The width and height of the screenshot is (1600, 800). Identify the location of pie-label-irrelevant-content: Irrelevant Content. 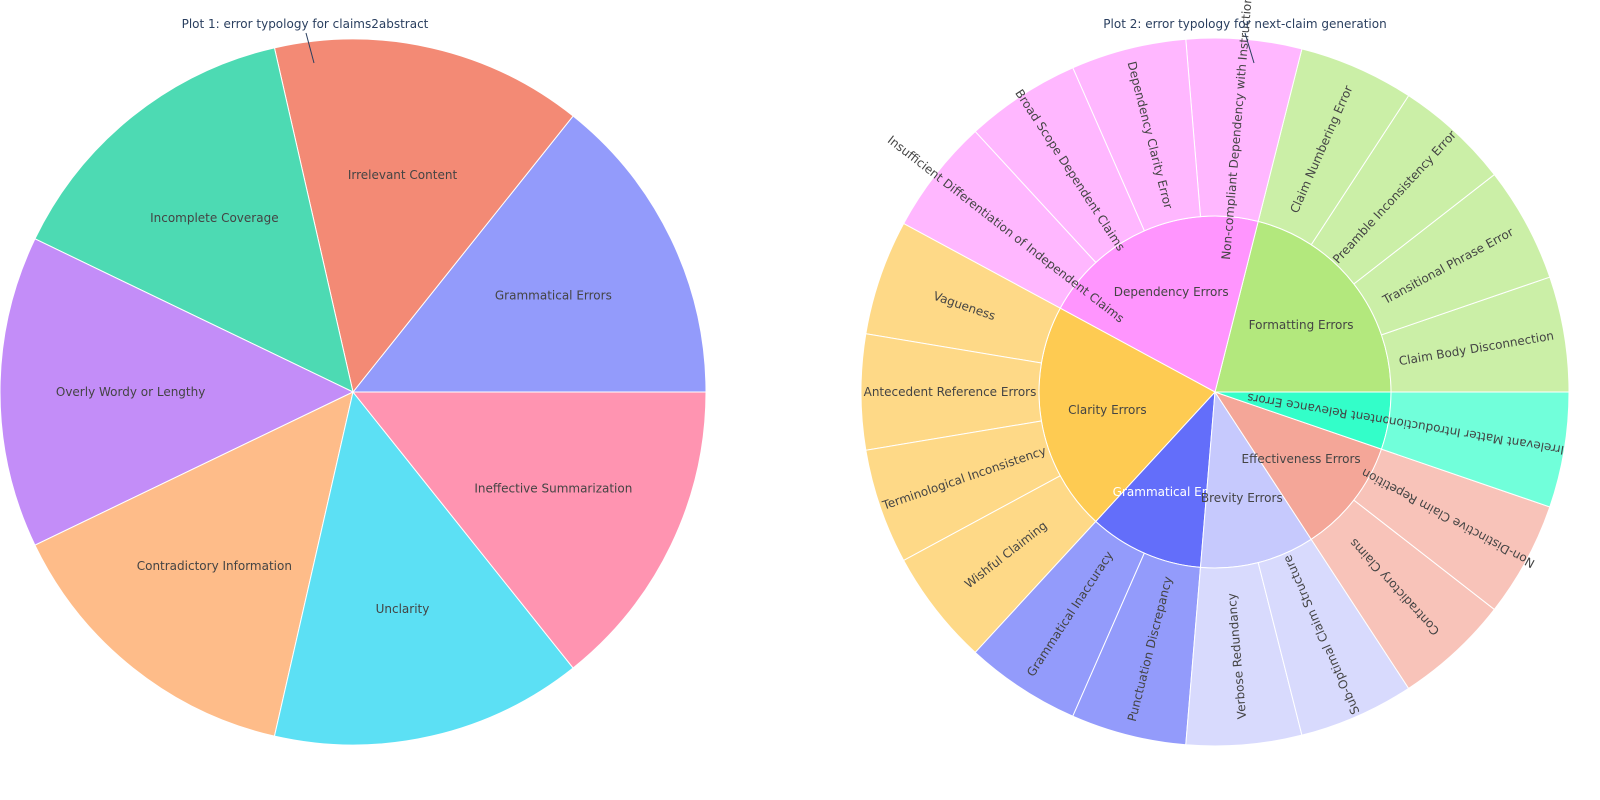
(403, 175).